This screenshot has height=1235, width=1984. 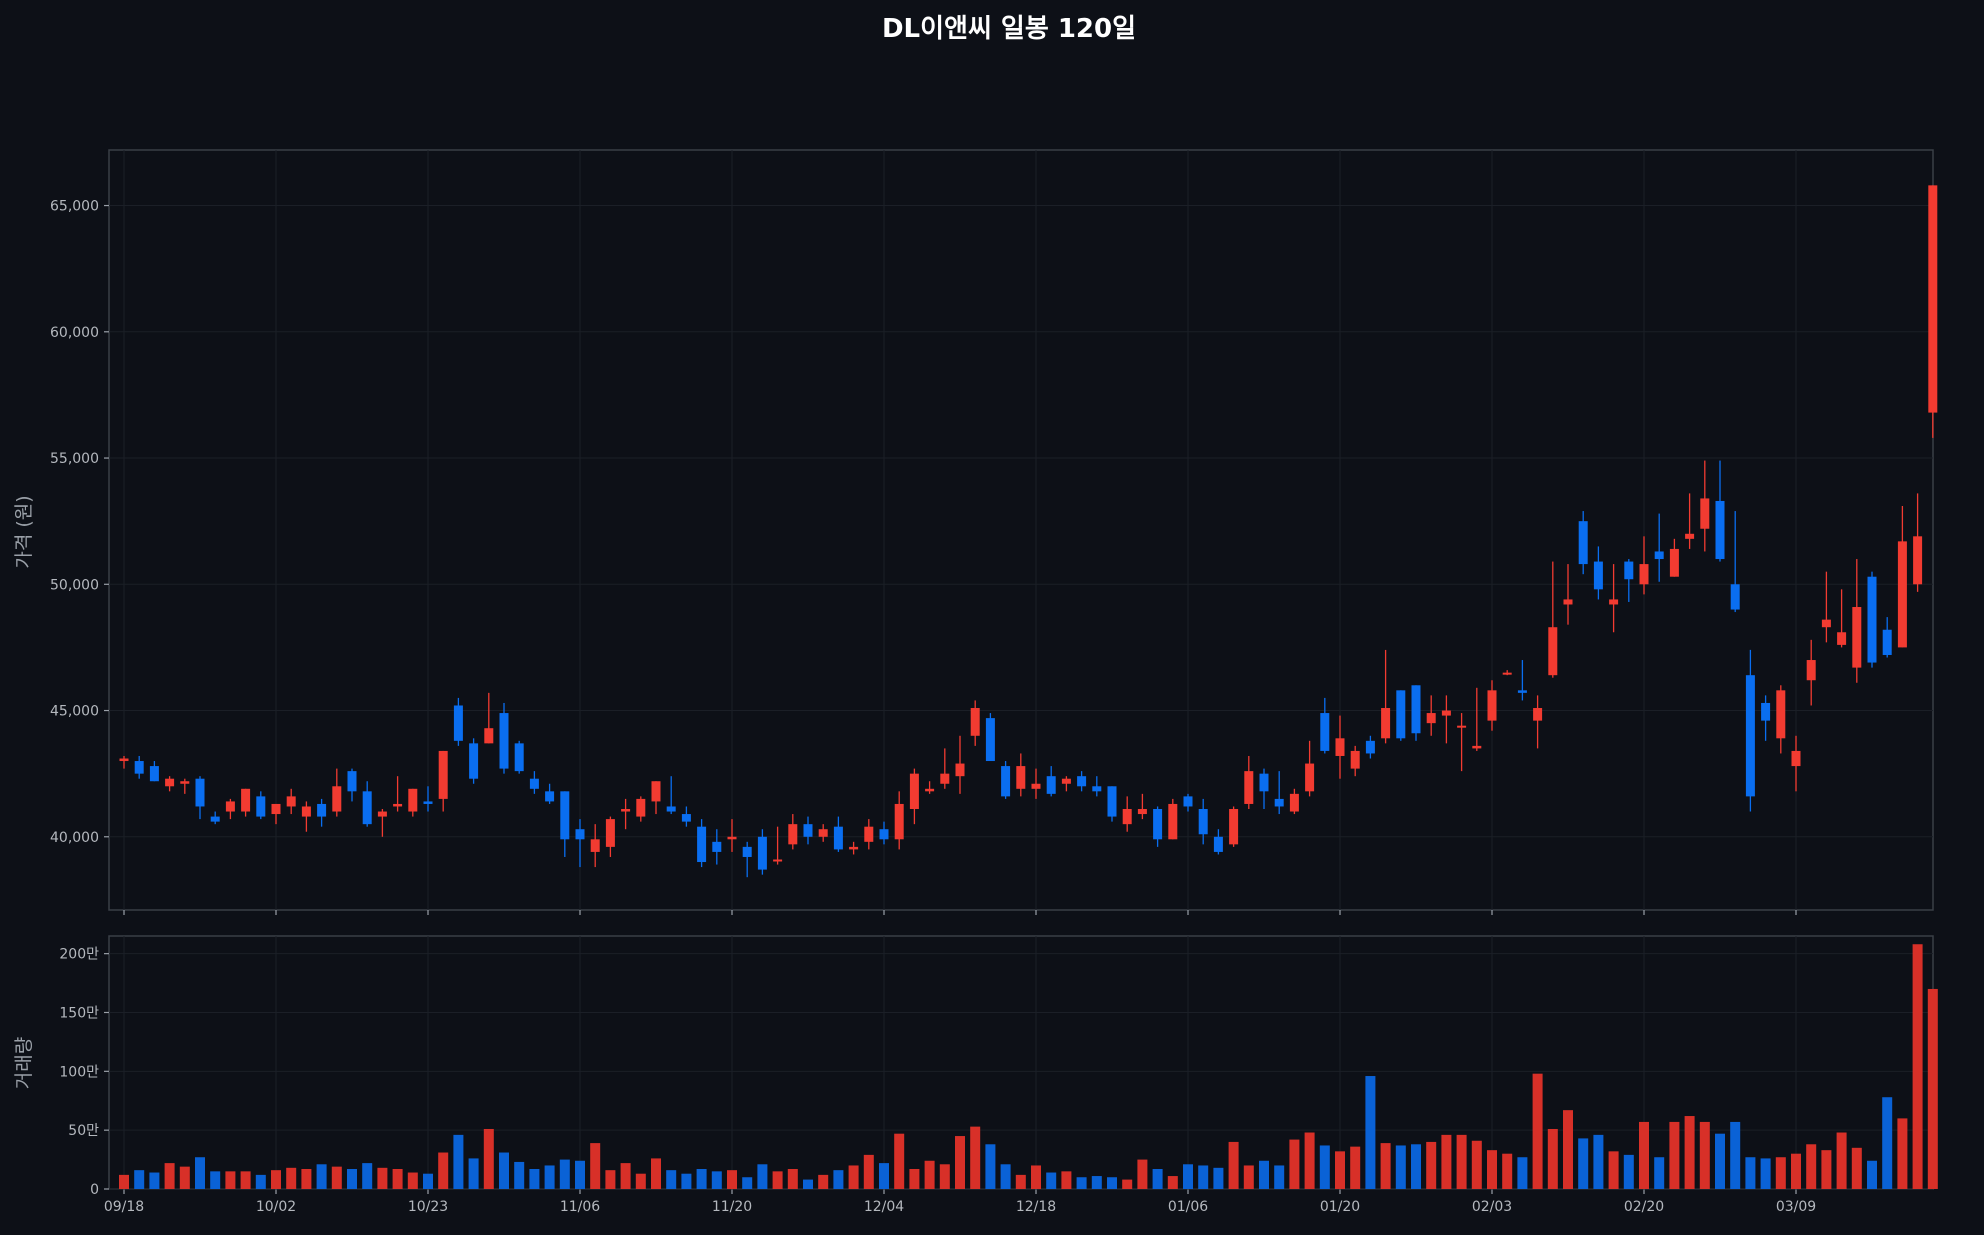 I want to click on price-tick-label: 60,000, so click(x=74, y=333).